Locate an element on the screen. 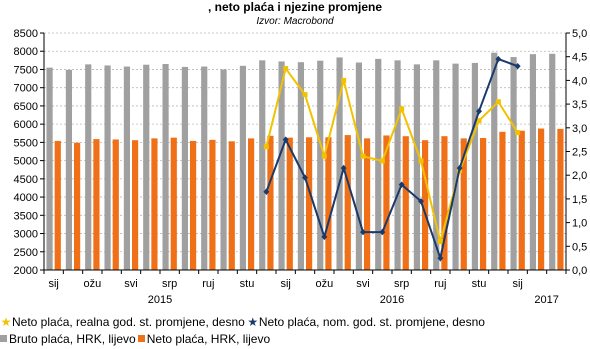 The height and width of the screenshot is (349, 590). x-tick-label: srp is located at coordinates (401, 284).